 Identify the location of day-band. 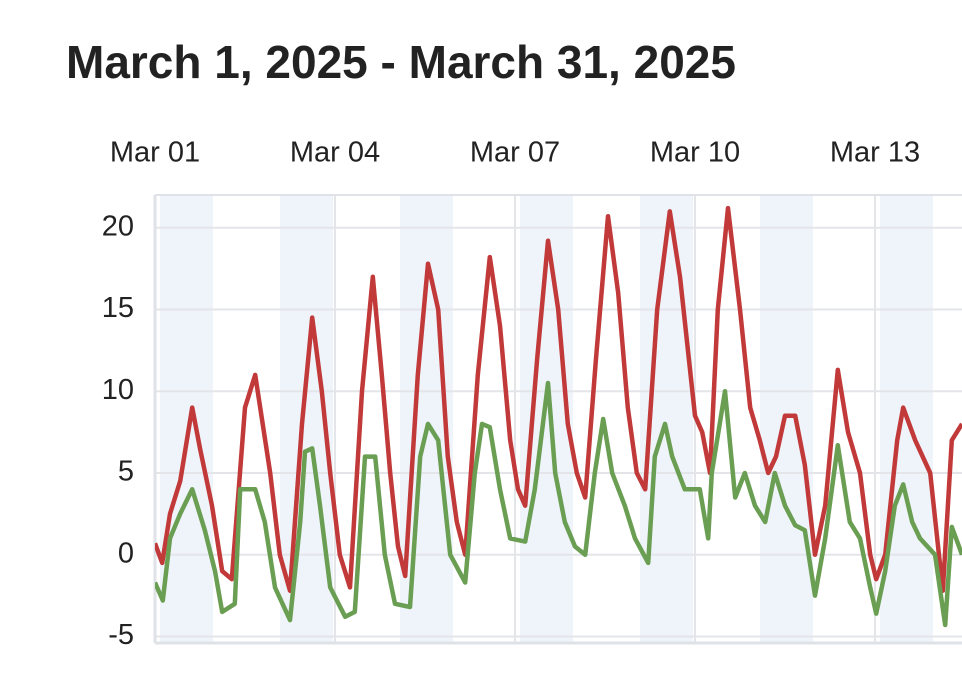
(186, 419).